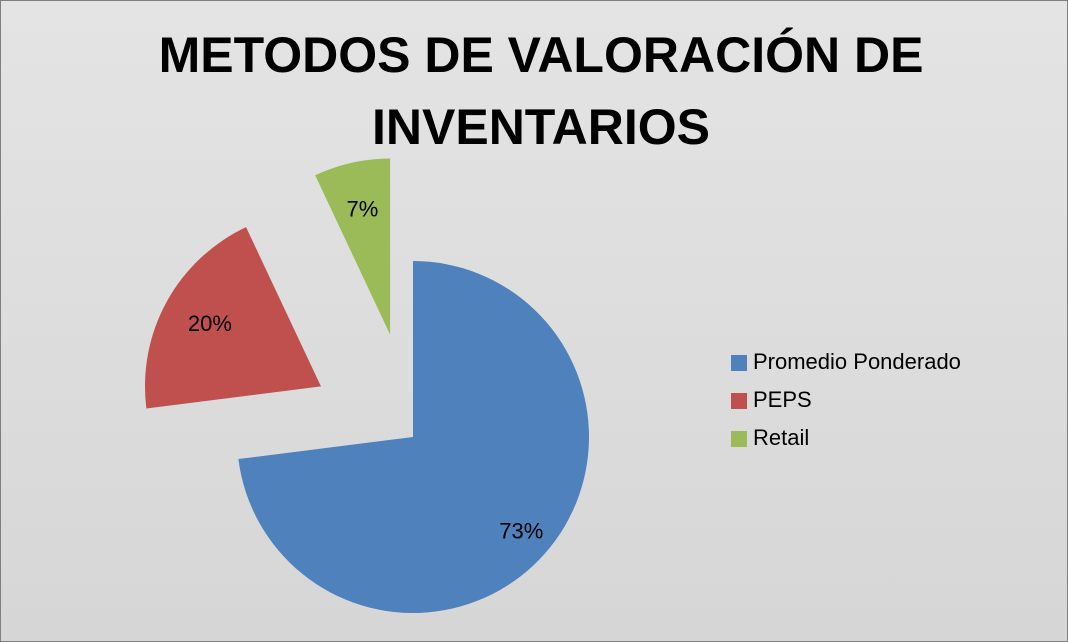  Describe the element at coordinates (210, 323) in the screenshot. I see `data-label: 20%` at that location.